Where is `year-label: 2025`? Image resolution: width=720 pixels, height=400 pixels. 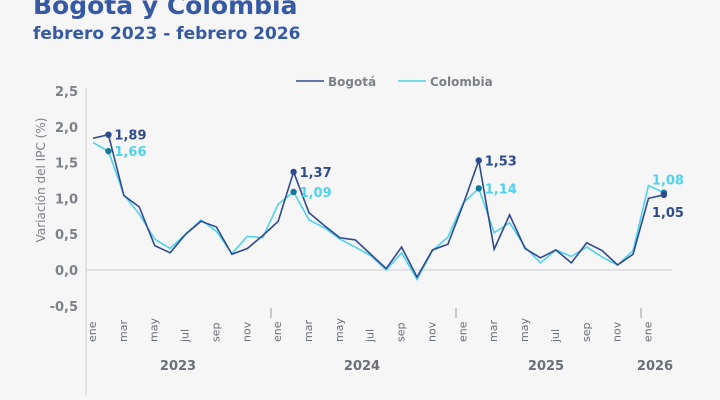
year-label: 2025 is located at coordinates (546, 366).